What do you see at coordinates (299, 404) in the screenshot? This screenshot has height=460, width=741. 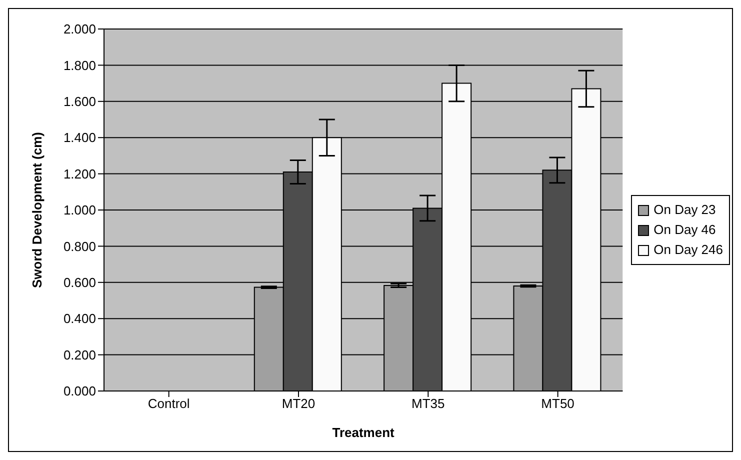 I see `x-tick-label: MT20` at bounding box center [299, 404].